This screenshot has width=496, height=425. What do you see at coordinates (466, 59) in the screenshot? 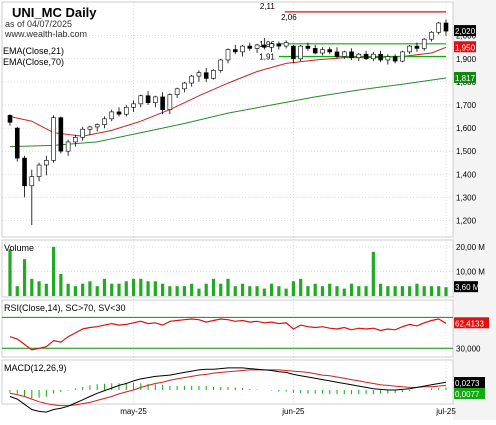
I see `price-tick-label: 1,900` at bounding box center [466, 59].